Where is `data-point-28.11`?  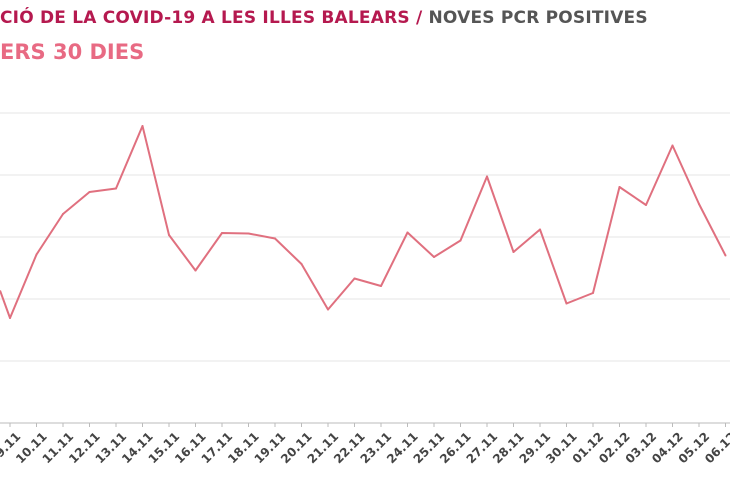 data-point-28.11 is located at coordinates (513, 252).